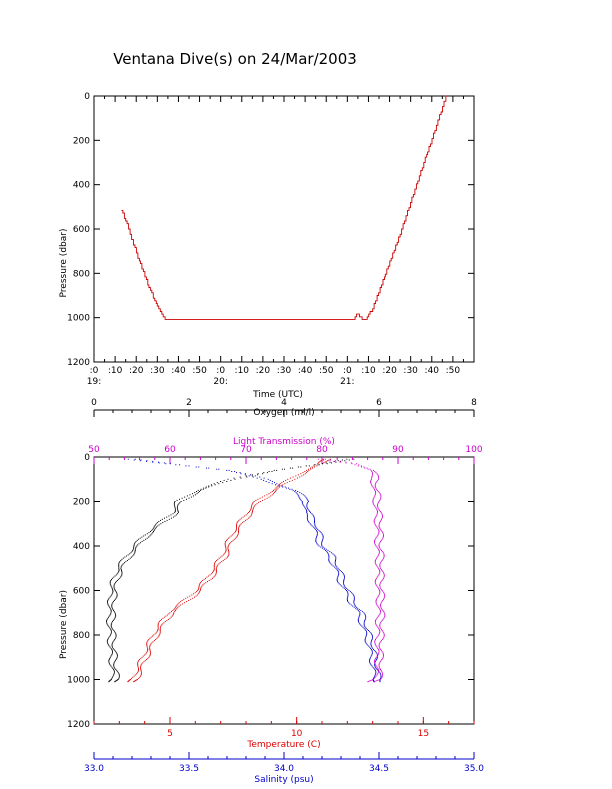 The height and width of the screenshot is (789, 612). What do you see at coordinates (379, 769) in the screenshot?
I see `axis-tick-label-salinity: 34.5` at bounding box center [379, 769].